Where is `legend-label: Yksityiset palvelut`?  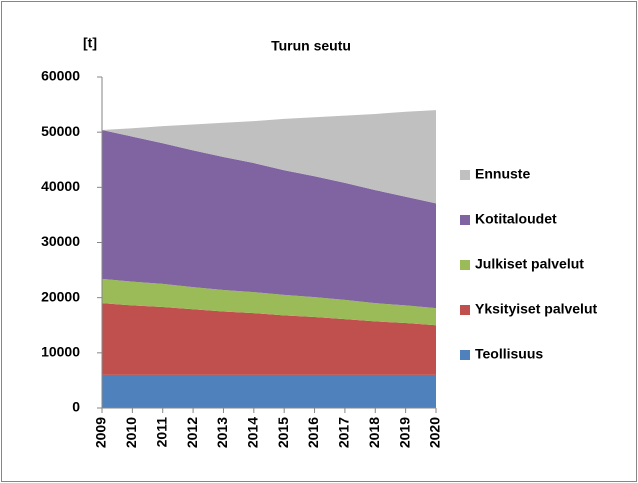 legend-label: Yksityiset palvelut is located at coordinates (536, 309).